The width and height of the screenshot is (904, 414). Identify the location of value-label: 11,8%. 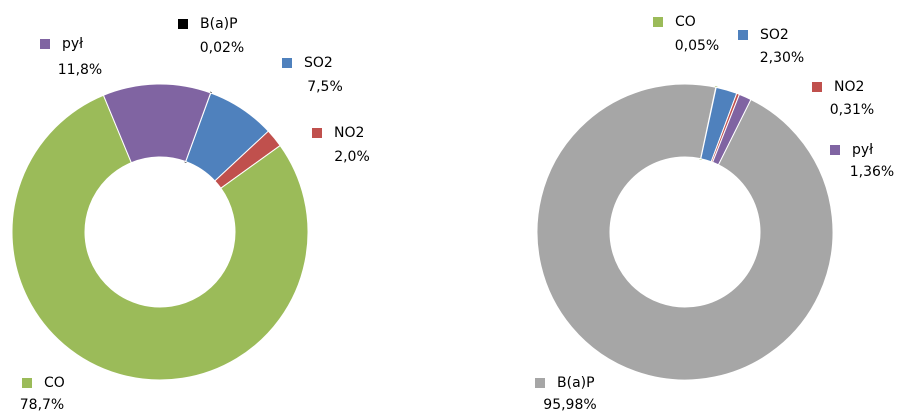
(80, 70).